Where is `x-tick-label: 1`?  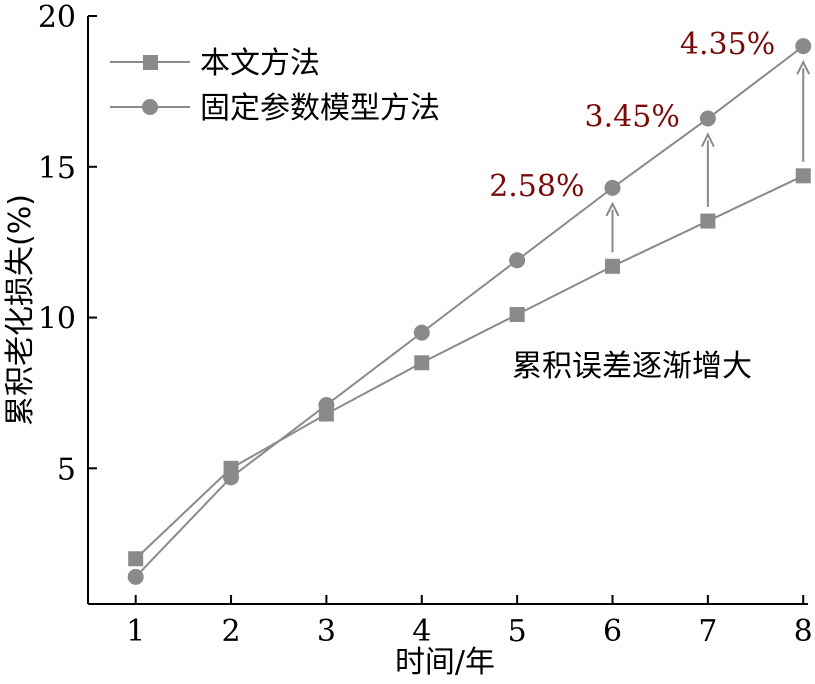
x-tick-label: 1 is located at coordinates (135, 631).